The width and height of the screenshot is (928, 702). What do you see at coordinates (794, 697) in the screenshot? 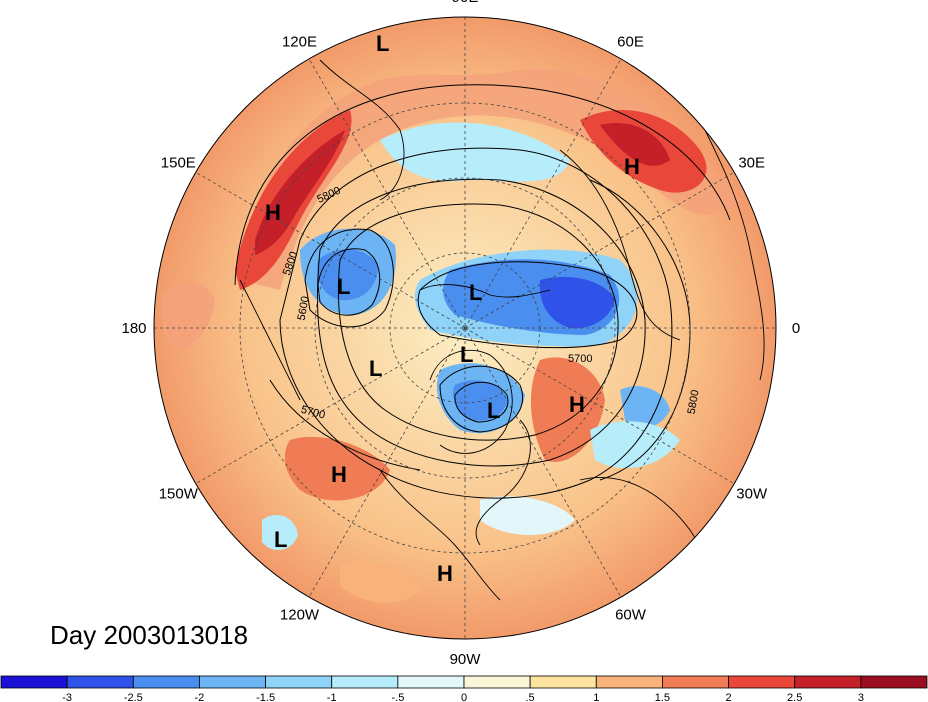
I see `colorbar-tick-label: 2.5` at bounding box center [794, 697].